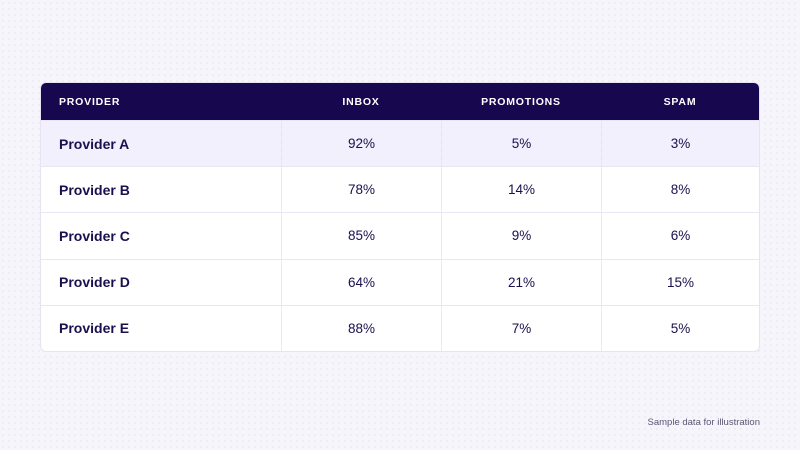  What do you see at coordinates (361, 328) in the screenshot?
I see `inbox-cell: 88%` at bounding box center [361, 328].